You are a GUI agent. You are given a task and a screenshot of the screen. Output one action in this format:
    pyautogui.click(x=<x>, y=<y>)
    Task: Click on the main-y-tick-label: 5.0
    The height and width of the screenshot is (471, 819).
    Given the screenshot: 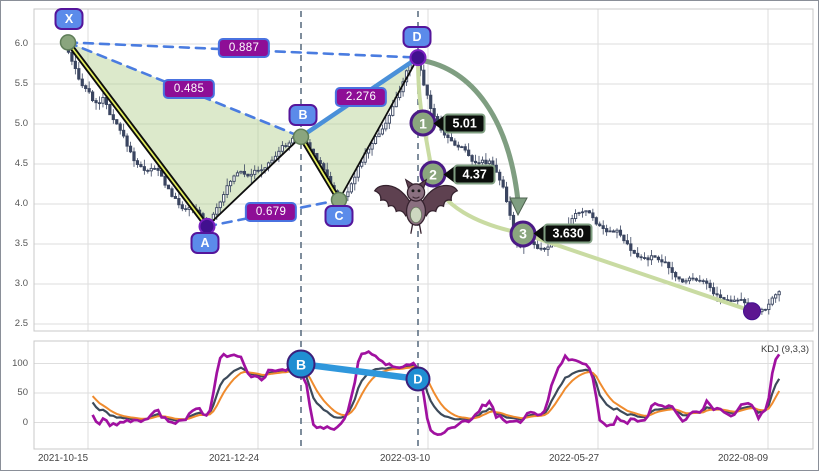 What is the action you would take?
    pyautogui.click(x=21, y=123)
    